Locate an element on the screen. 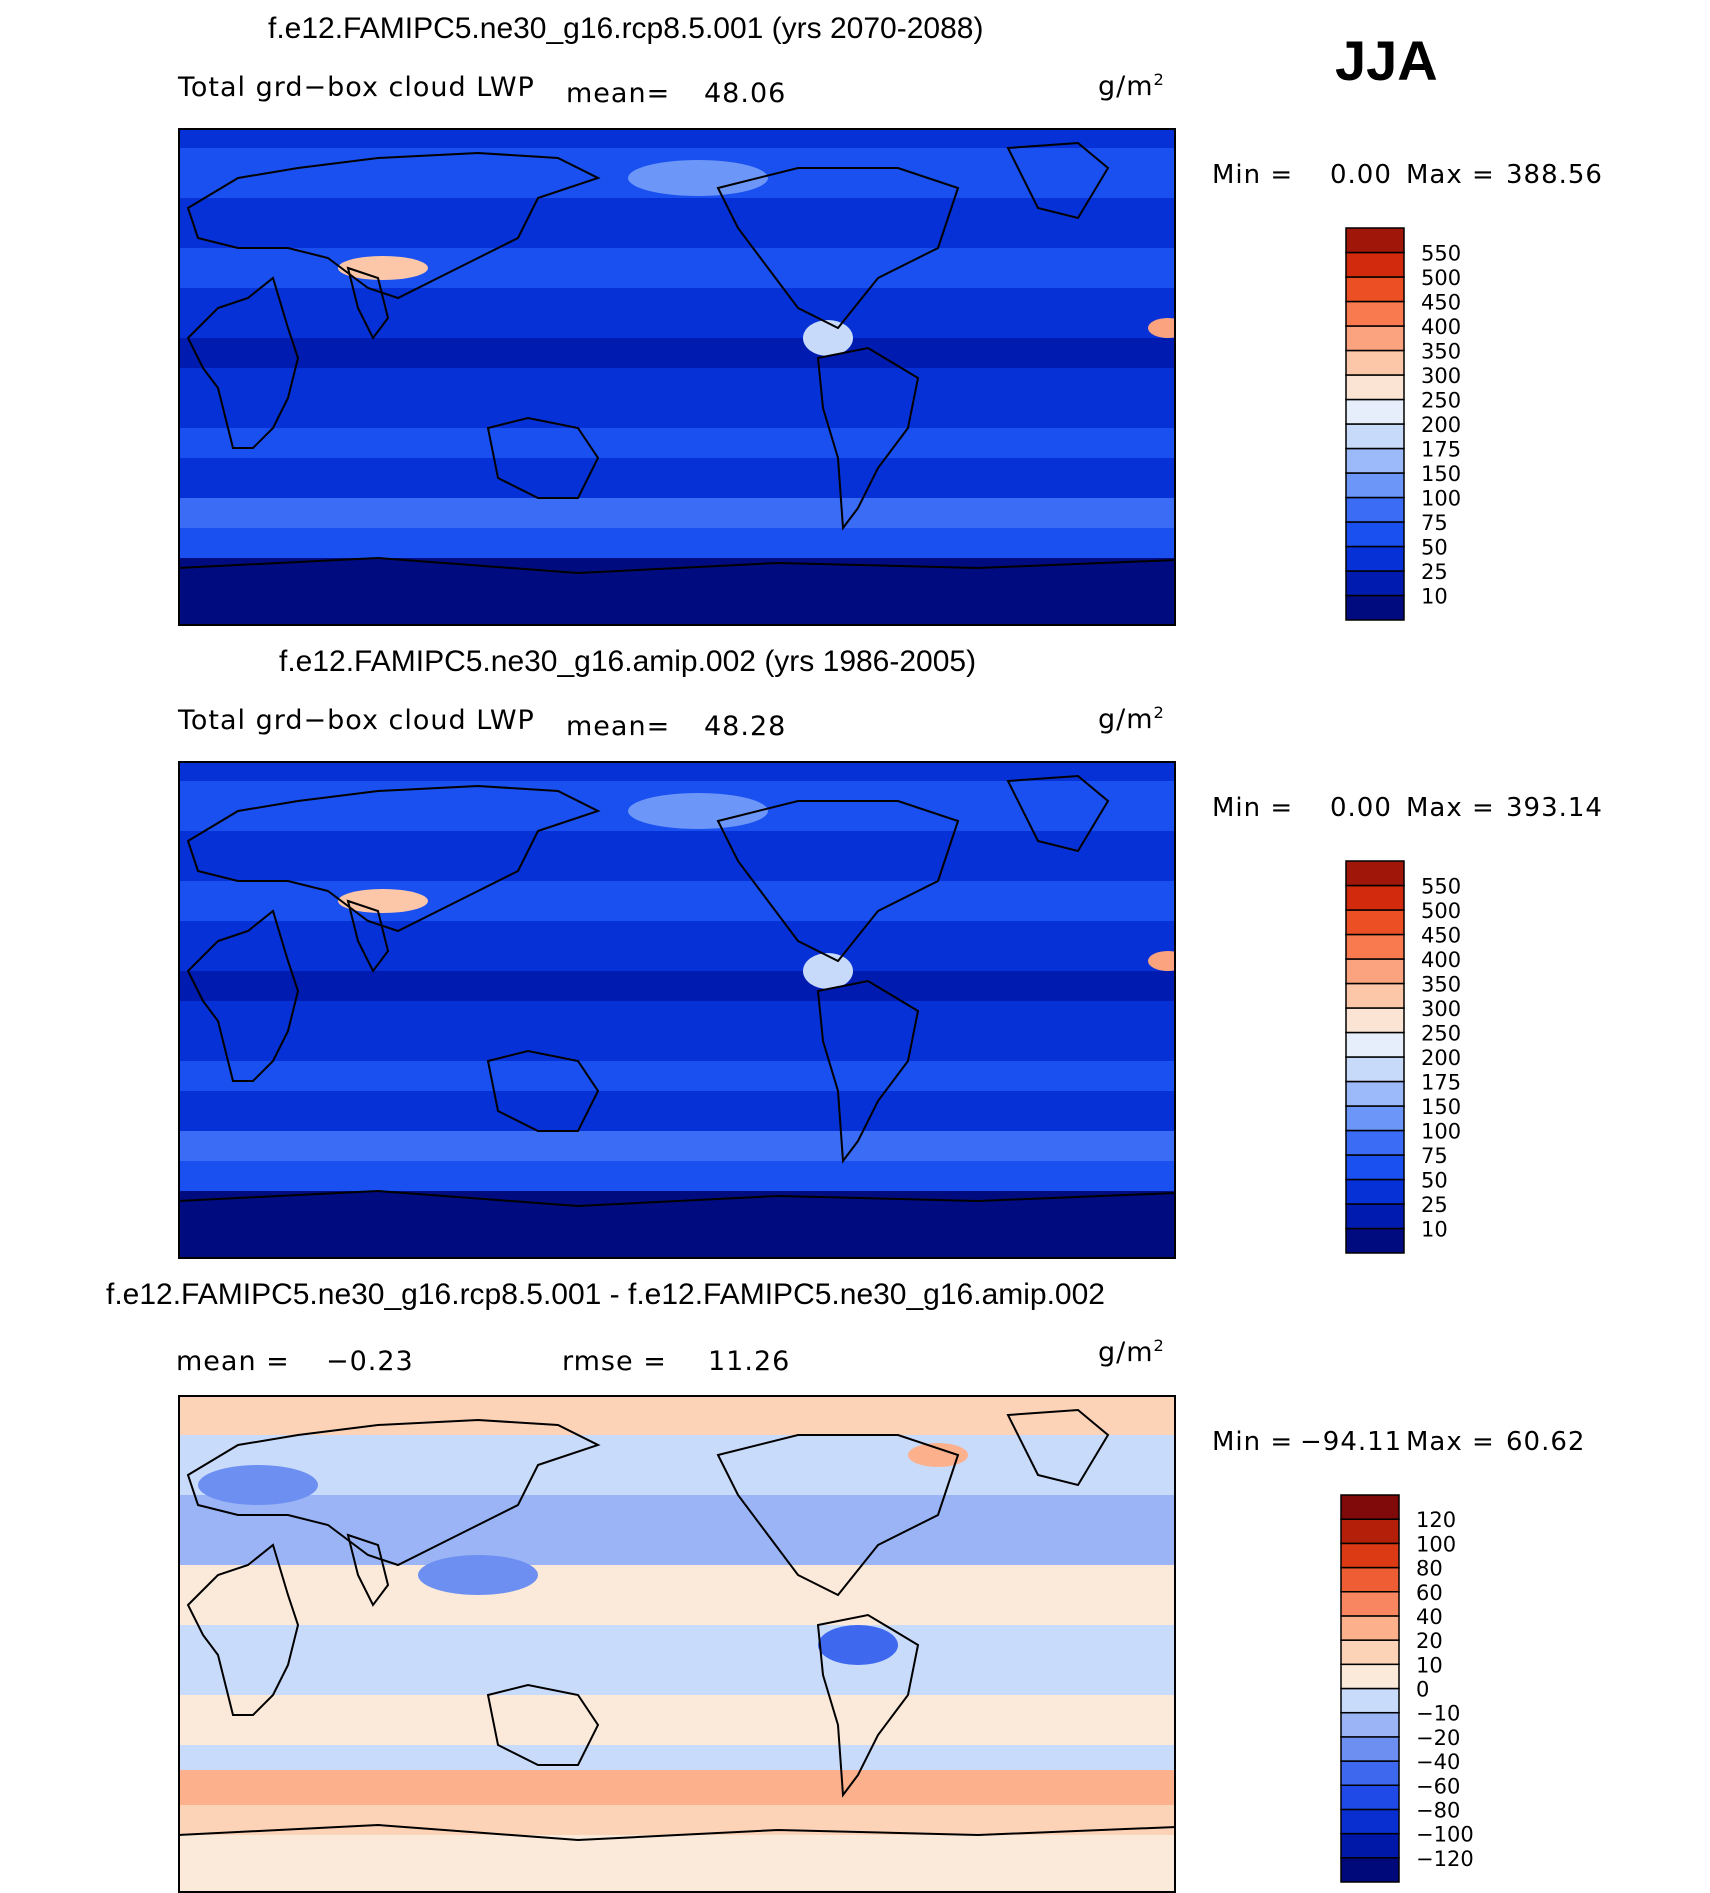 The image size is (1710, 1893). panel2-max-value: 393.14 is located at coordinates (1554, 808).